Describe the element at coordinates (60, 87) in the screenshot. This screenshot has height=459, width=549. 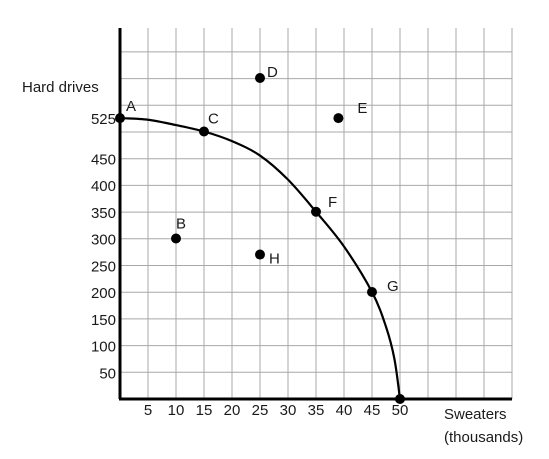
I see `y-axis-label: Hard drives` at that location.